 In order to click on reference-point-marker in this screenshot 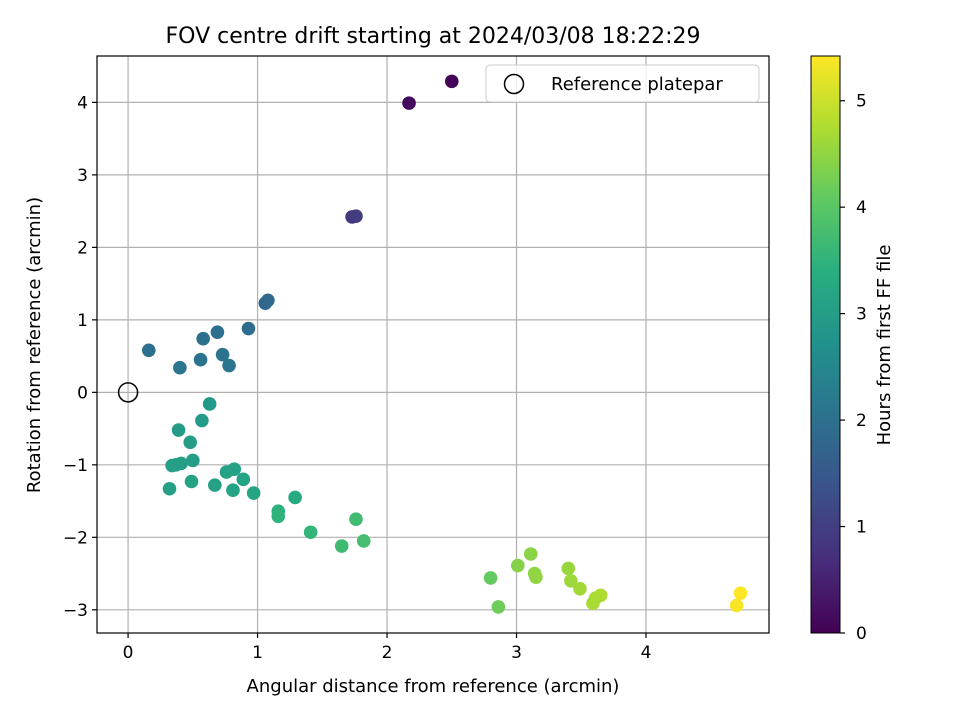, I will do `click(128, 392)`.